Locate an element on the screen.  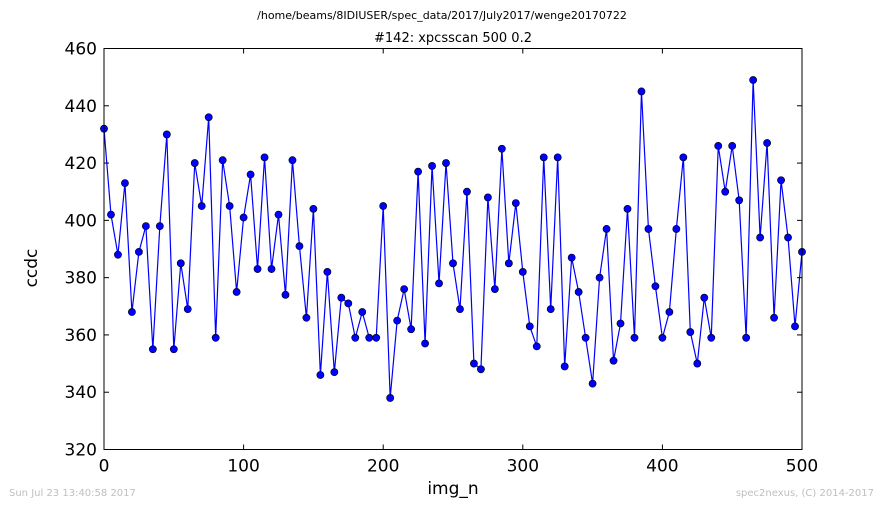
x-axis-label: img_n is located at coordinates (453, 489).